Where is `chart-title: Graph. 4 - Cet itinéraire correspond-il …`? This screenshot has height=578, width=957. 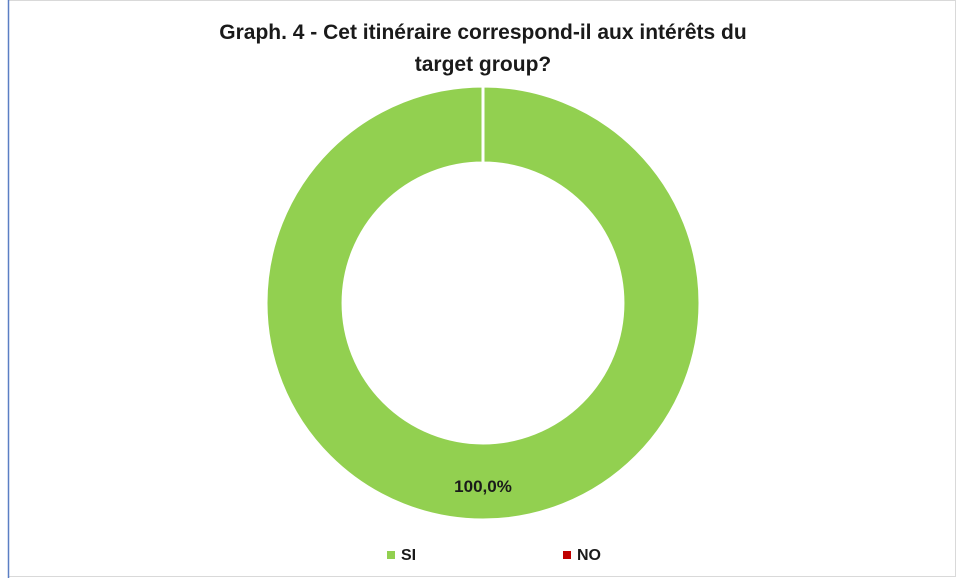 chart-title: Graph. 4 - Cet itinéraire correspond-il … is located at coordinates (482, 48).